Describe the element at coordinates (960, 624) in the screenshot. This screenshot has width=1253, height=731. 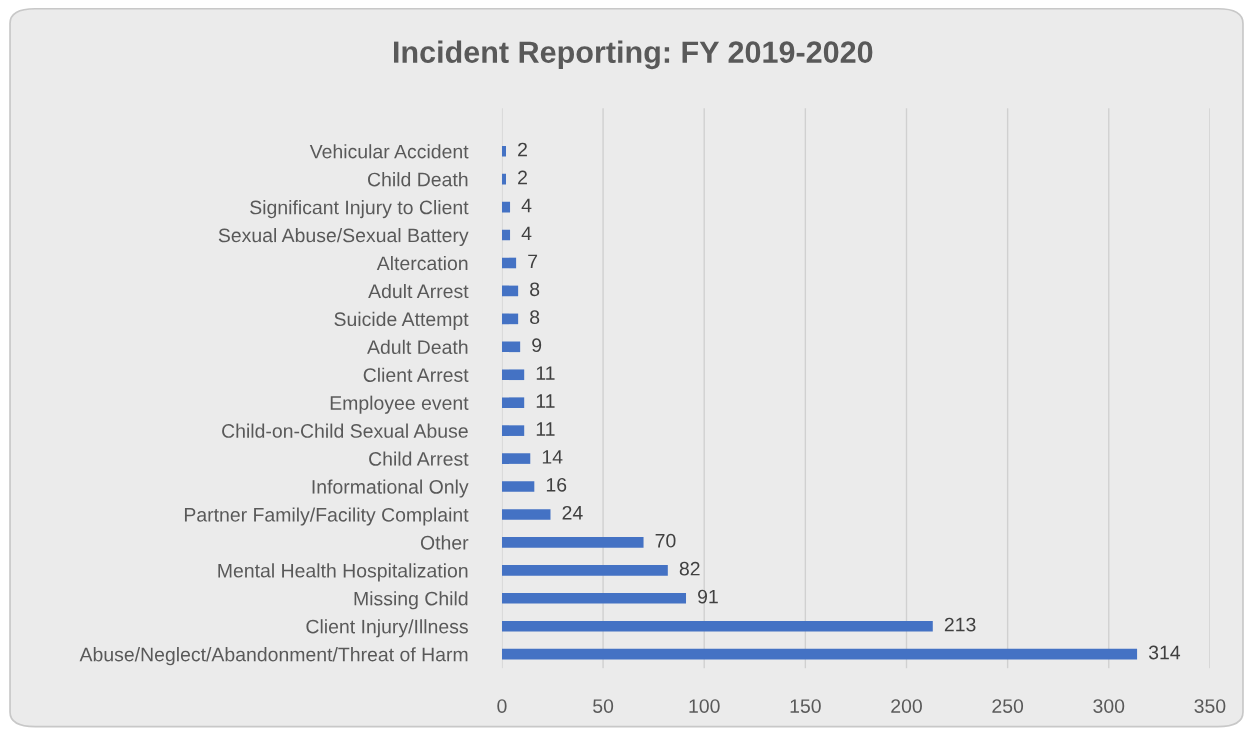
I see `data-label: 213` at that location.